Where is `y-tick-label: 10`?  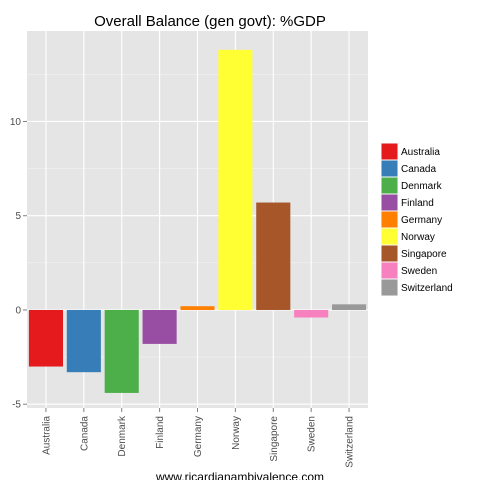
y-tick-label: 10 is located at coordinates (16, 122).